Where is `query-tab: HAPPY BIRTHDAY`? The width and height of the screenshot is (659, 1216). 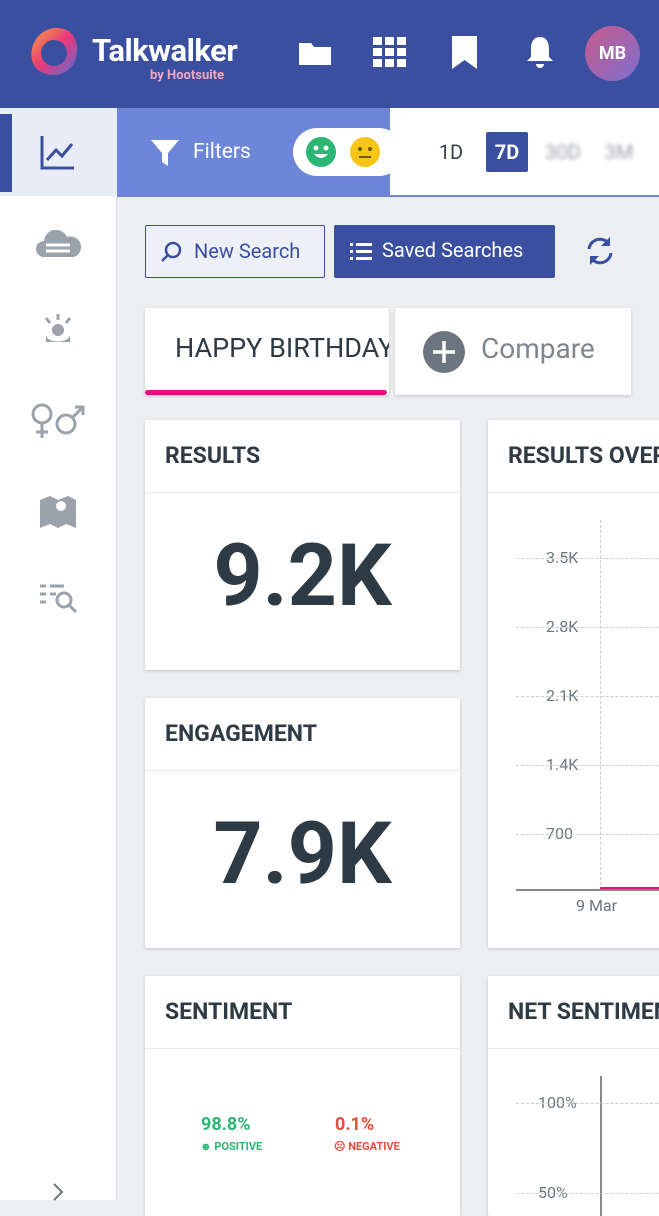 query-tab: HAPPY BIRTHDAY is located at coordinates (267, 351).